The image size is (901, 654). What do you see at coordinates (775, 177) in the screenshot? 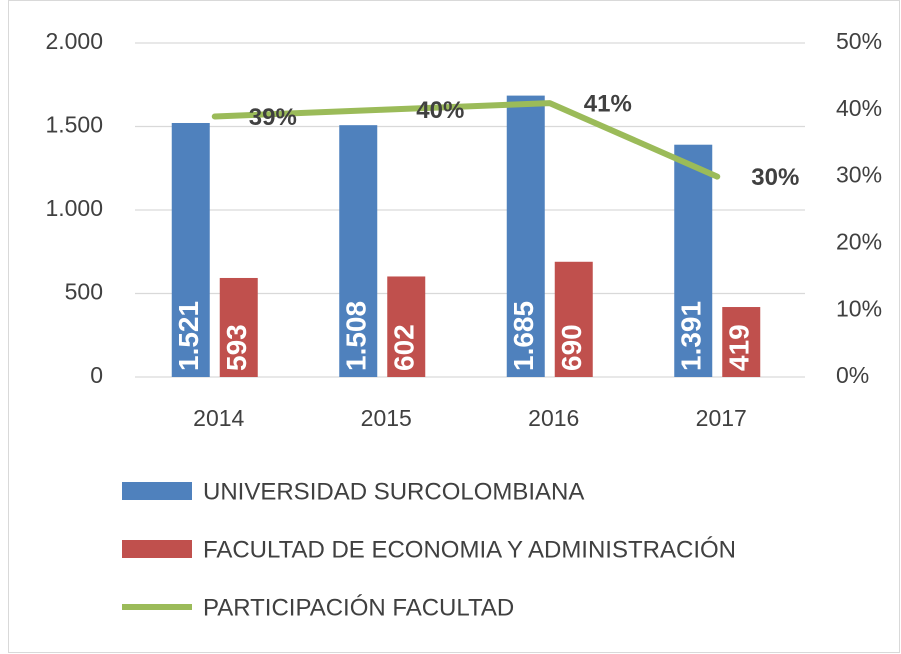
I see `line-value-label: 30%` at bounding box center [775, 177].